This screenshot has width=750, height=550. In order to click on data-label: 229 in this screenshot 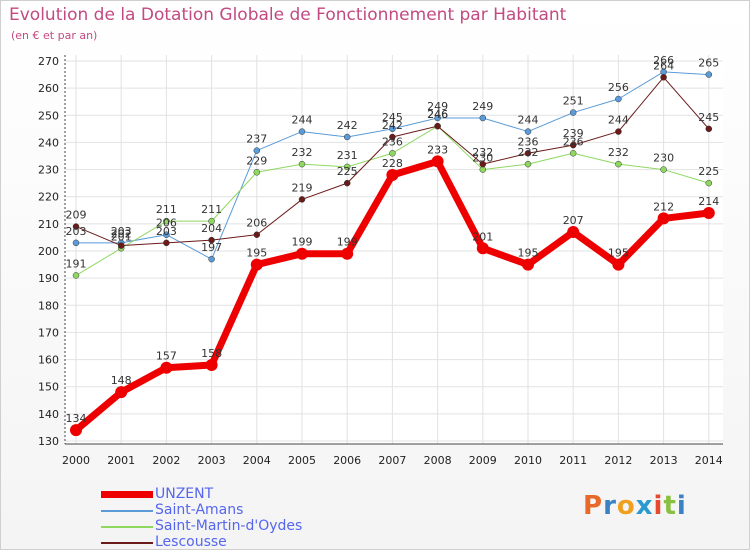, I will do `click(256, 160)`.